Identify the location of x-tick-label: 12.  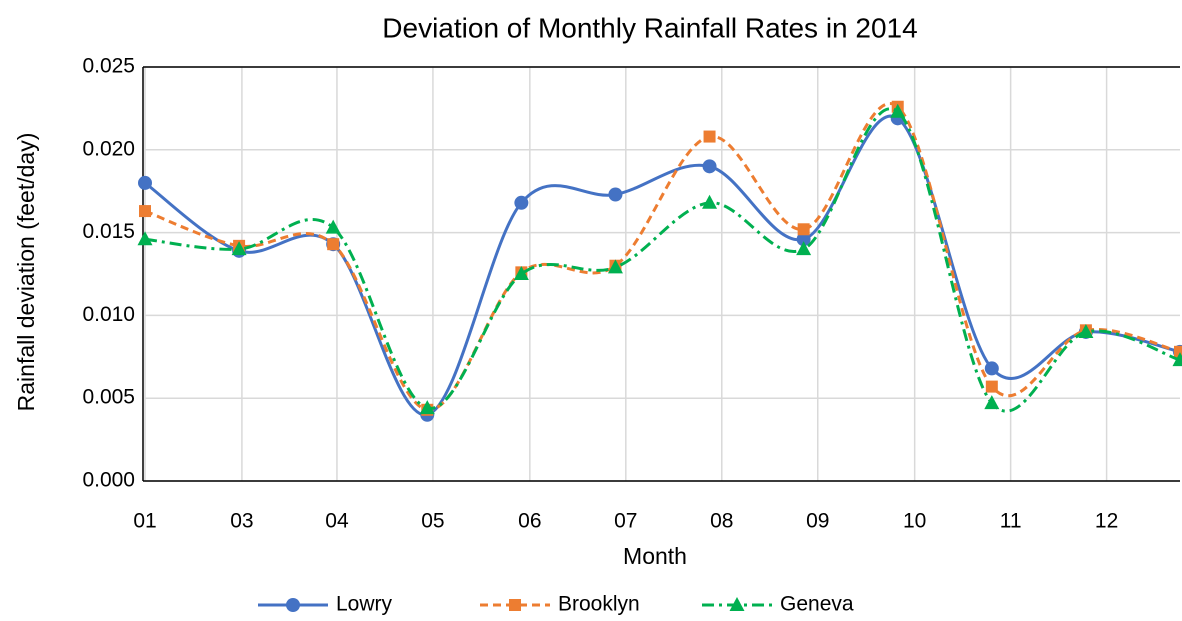
(1106, 521).